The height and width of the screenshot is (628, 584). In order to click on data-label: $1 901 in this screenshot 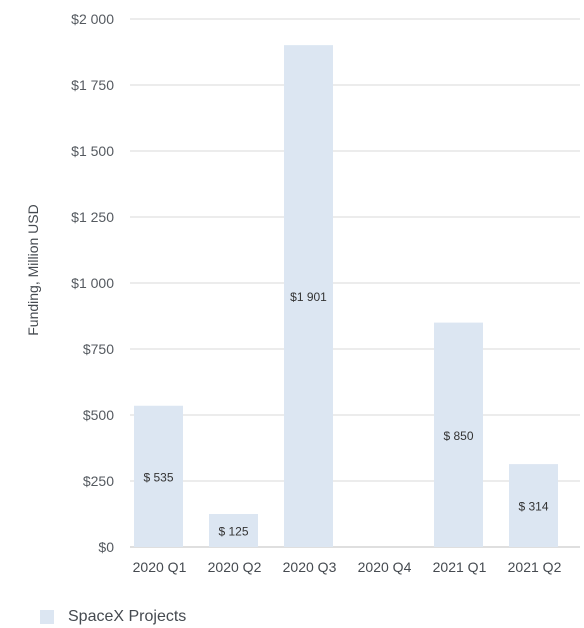, I will do `click(308, 297)`.